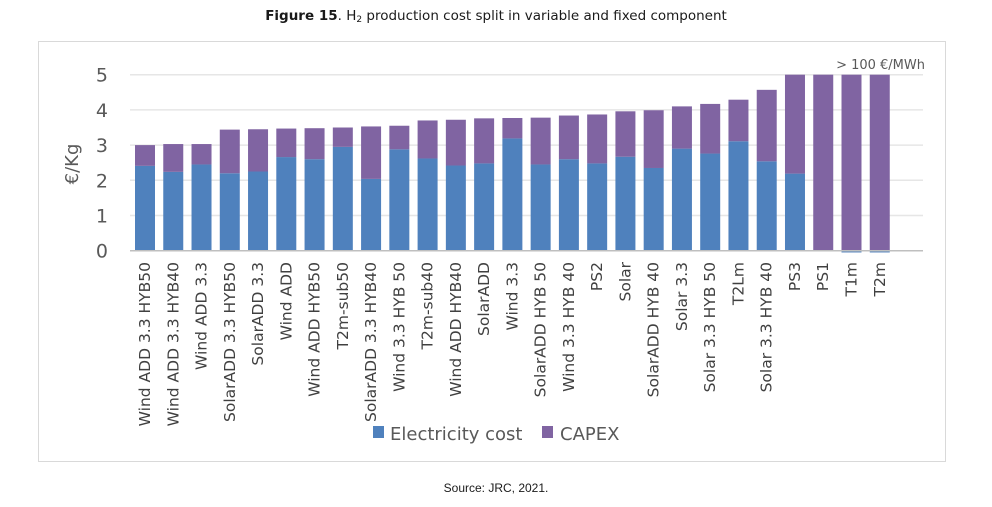 The width and height of the screenshot is (992, 507). I want to click on y-tick-label: 1, so click(102, 217).